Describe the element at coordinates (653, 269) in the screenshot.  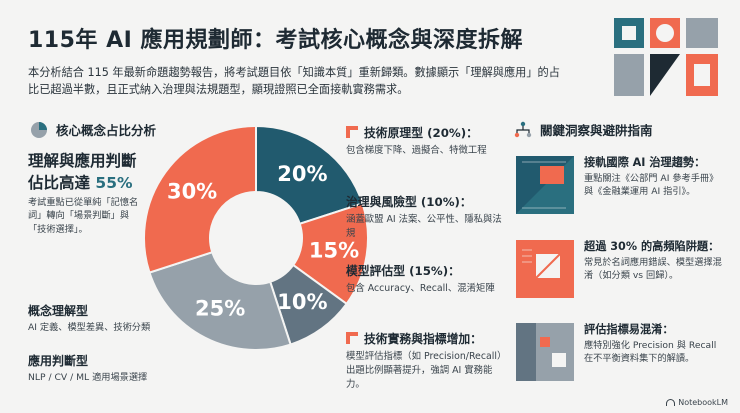
I see `insight-desc: 常見於名詞應用錯誤、模型選擇混淆（如分類 vs 回歸）。` at that location.